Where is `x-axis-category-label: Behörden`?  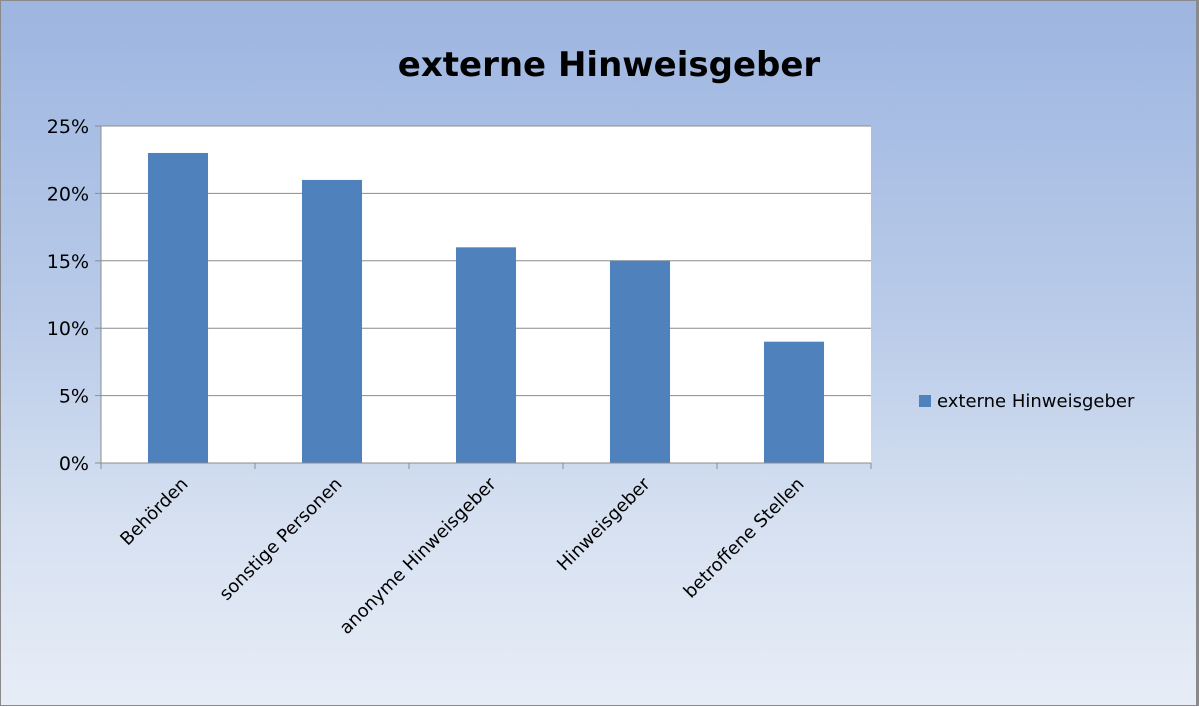
x-axis-category-label: Behörden is located at coordinates (154, 512).